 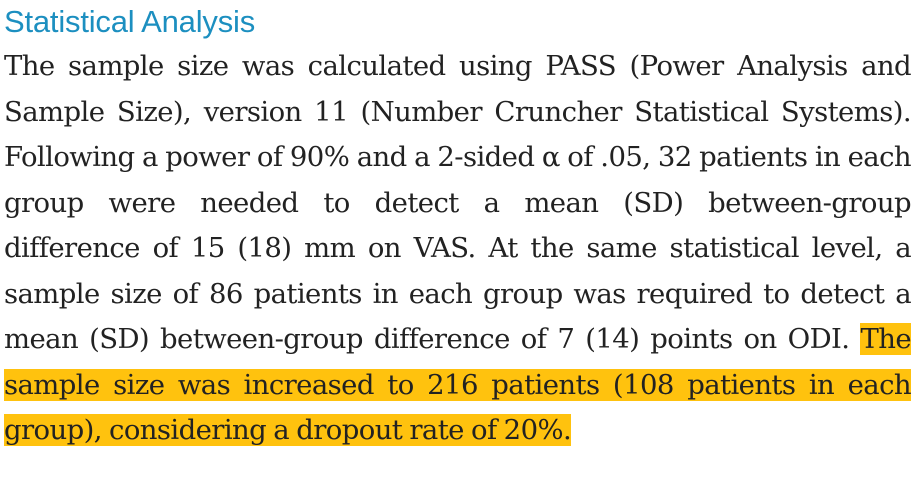 What do you see at coordinates (129, 21) in the screenshot?
I see `section-heading: Statistical Analysis` at bounding box center [129, 21].